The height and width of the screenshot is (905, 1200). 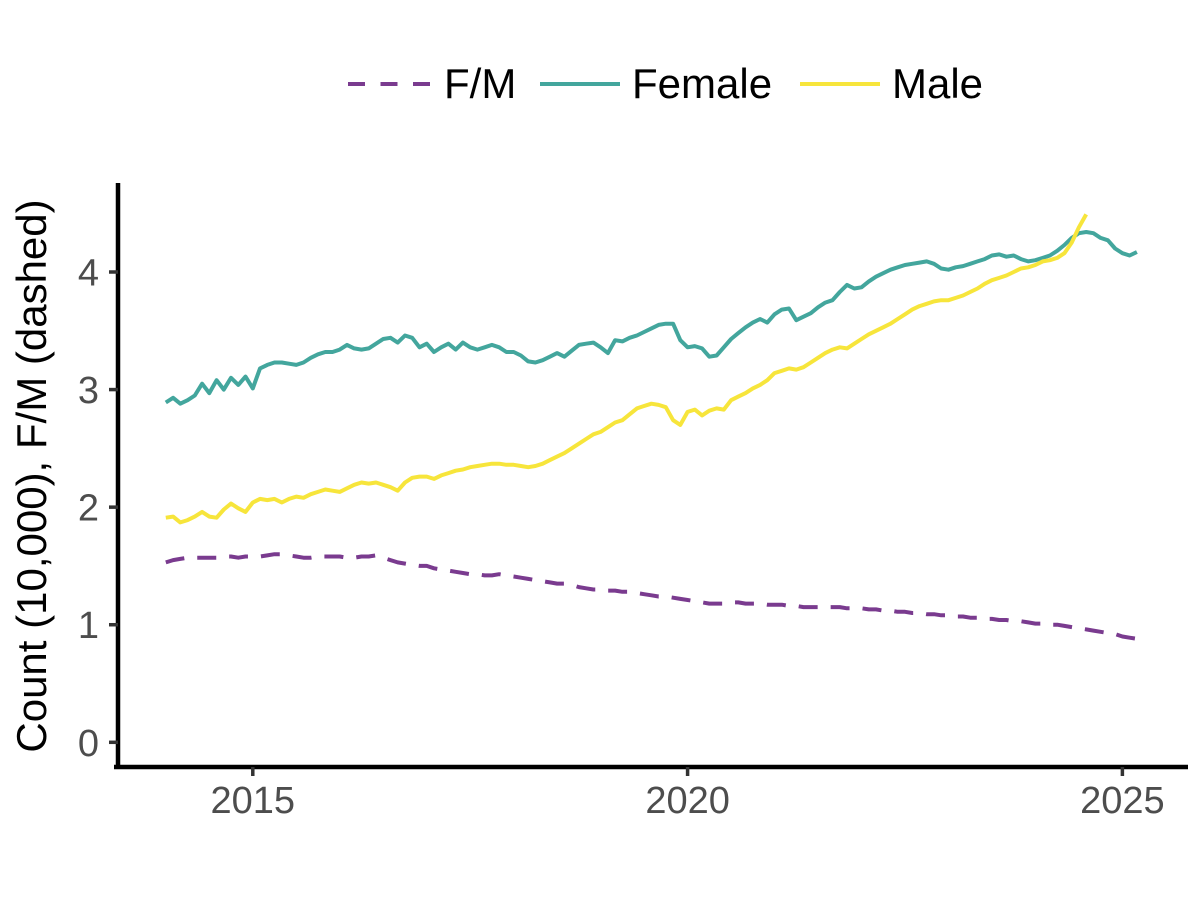 I want to click on x-tick-label: 2015, so click(x=253, y=801).